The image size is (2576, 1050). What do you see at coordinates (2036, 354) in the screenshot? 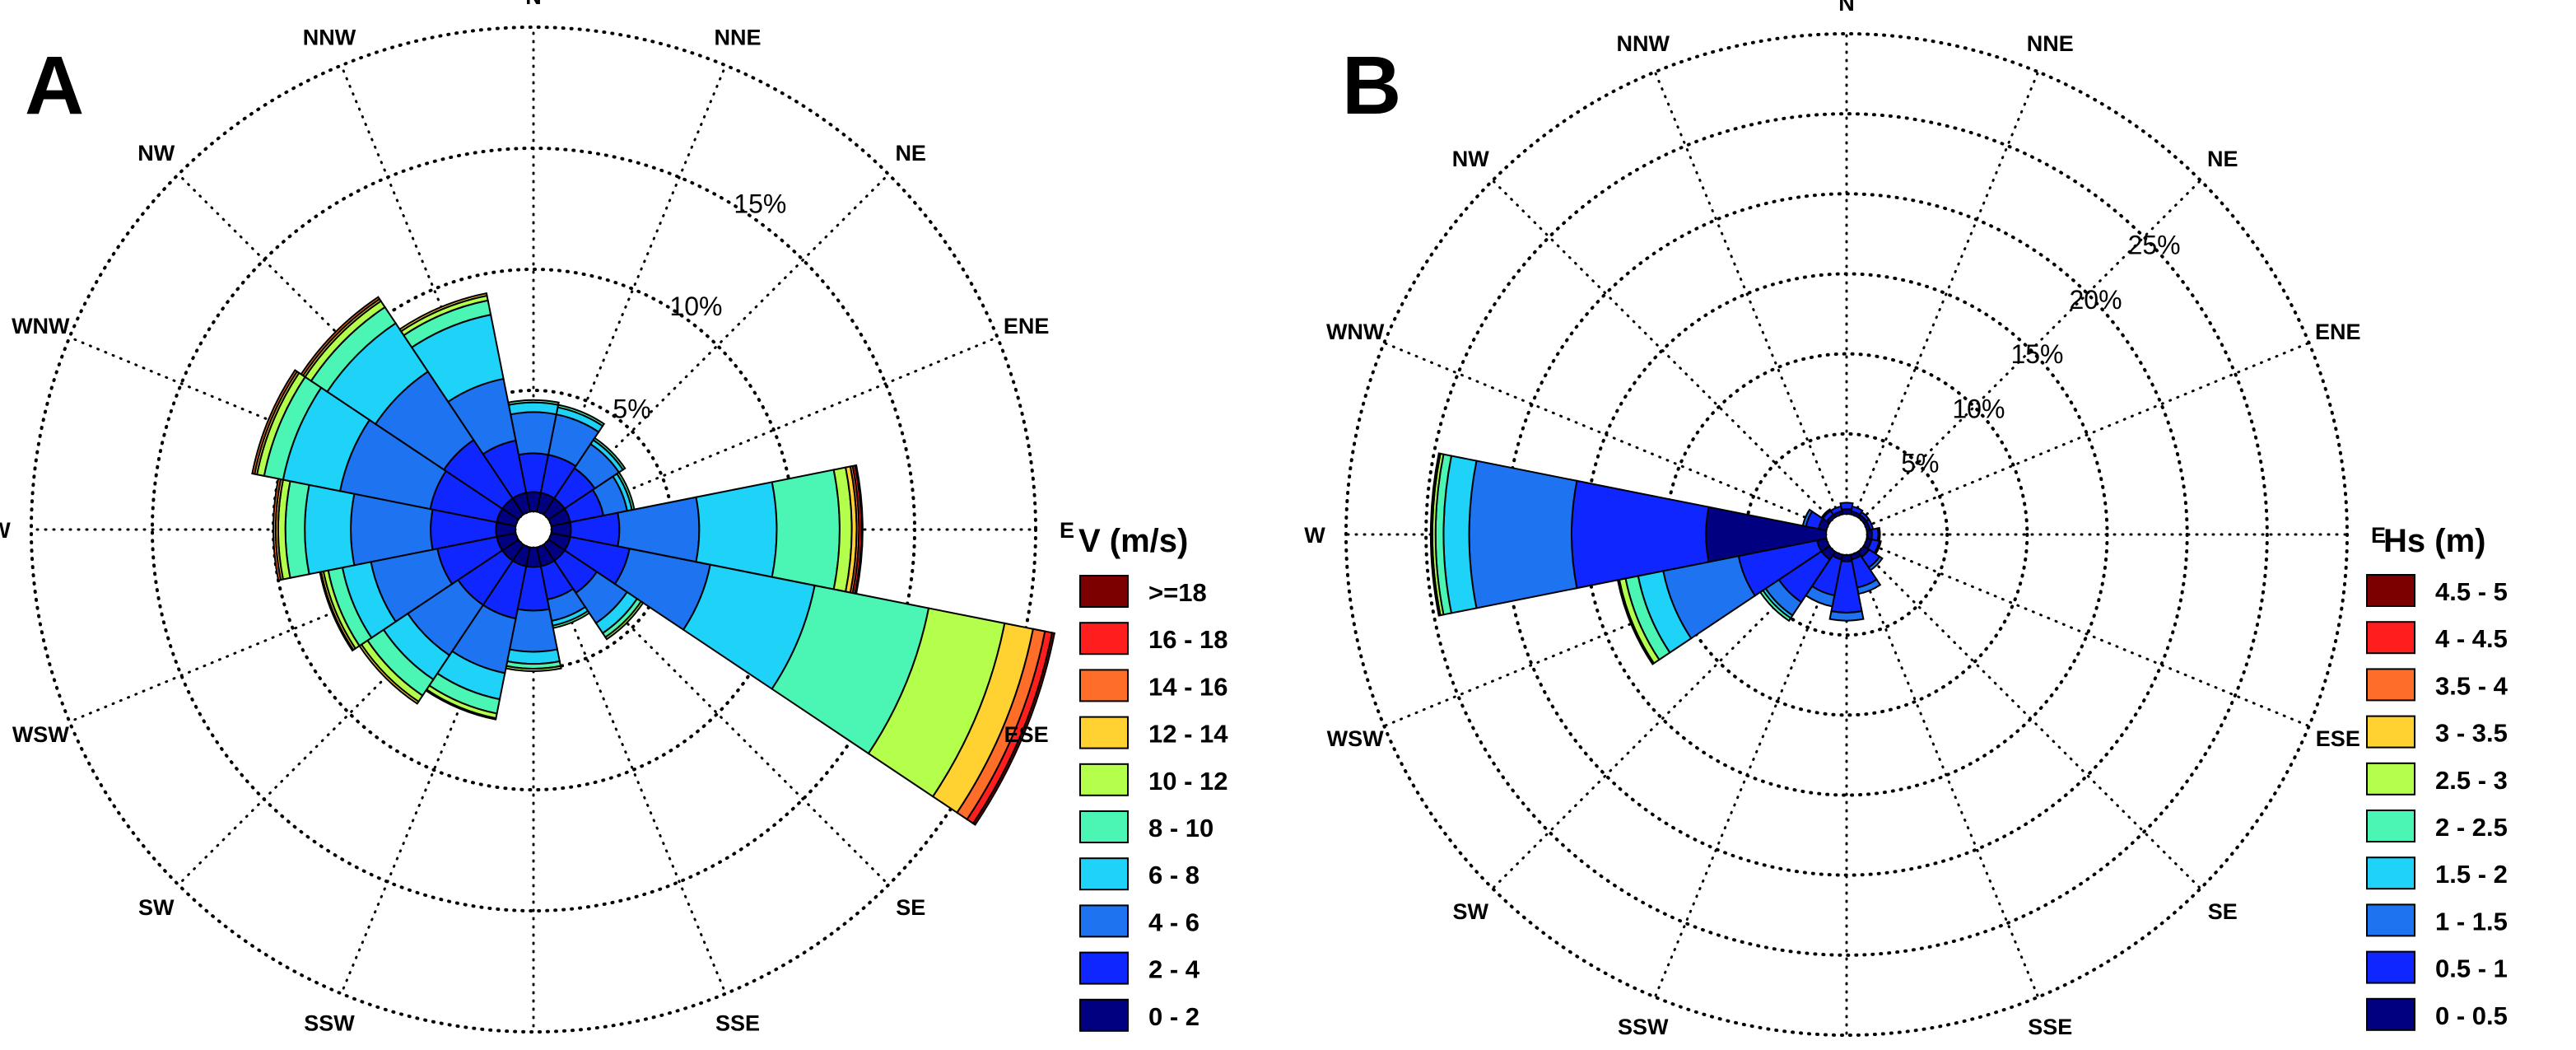
I see `ring-label-2: 15%` at bounding box center [2036, 354].